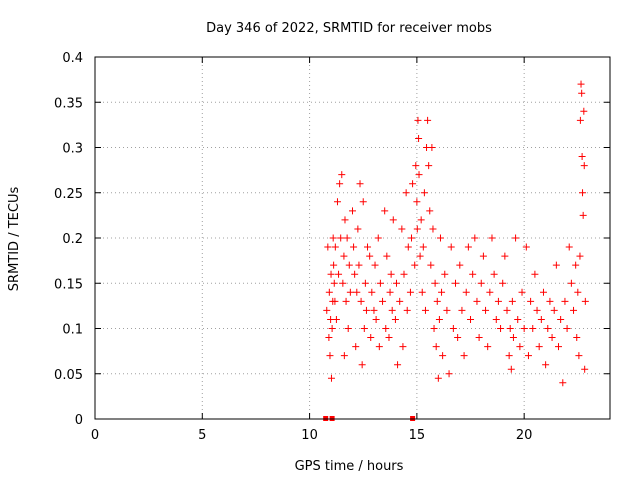 The height and width of the screenshot is (480, 640). Describe the element at coordinates (68, 284) in the screenshot. I see `y-tick-label: 0.15` at that location.